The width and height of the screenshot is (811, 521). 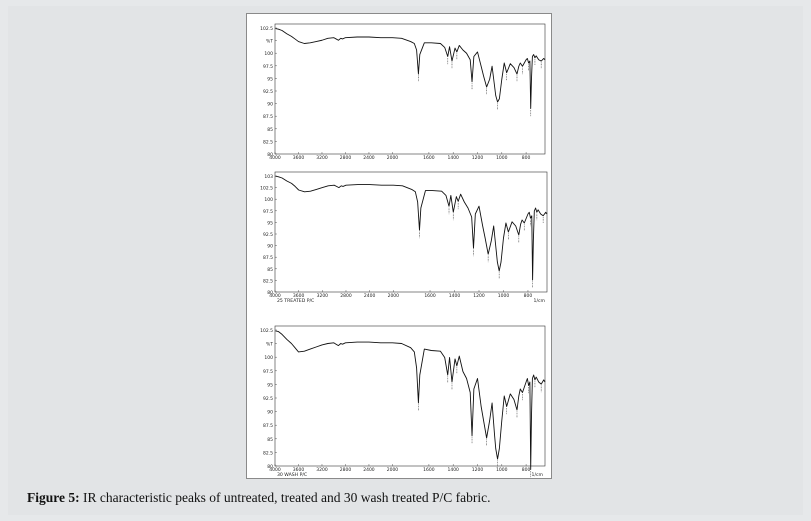 I want to click on sample-label: 30 WASH P/C, so click(x=292, y=475).